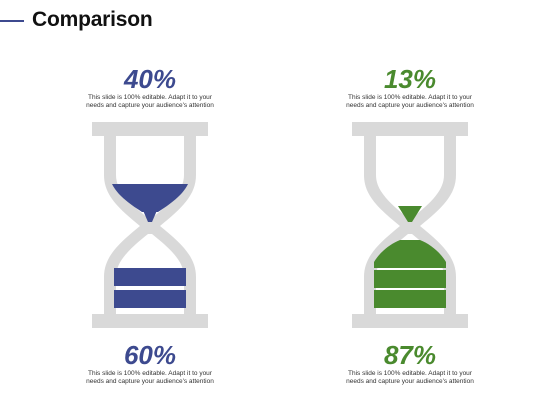  Describe the element at coordinates (410, 355) in the screenshot. I see `right-bottom-percent: 87%` at that location.